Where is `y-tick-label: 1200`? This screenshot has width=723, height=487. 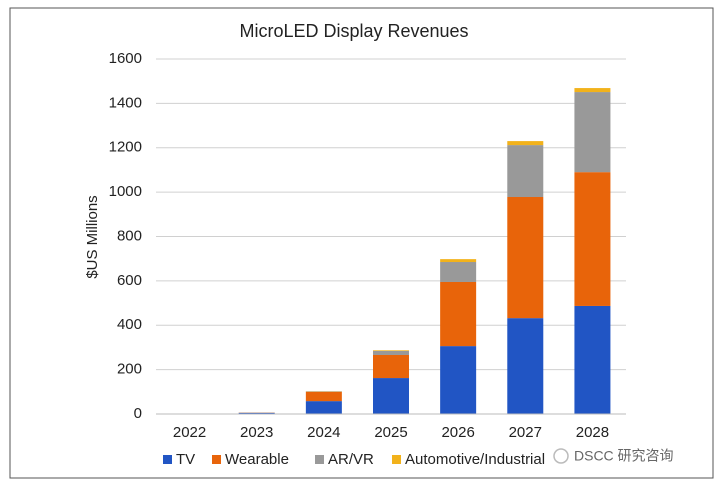 y-tick-label: 1200 is located at coordinates (125, 147).